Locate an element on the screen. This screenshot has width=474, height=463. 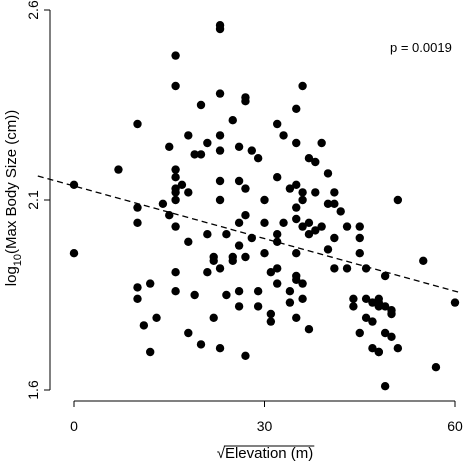
p-value-annotation: p = 0.0019 is located at coordinates (421, 47).